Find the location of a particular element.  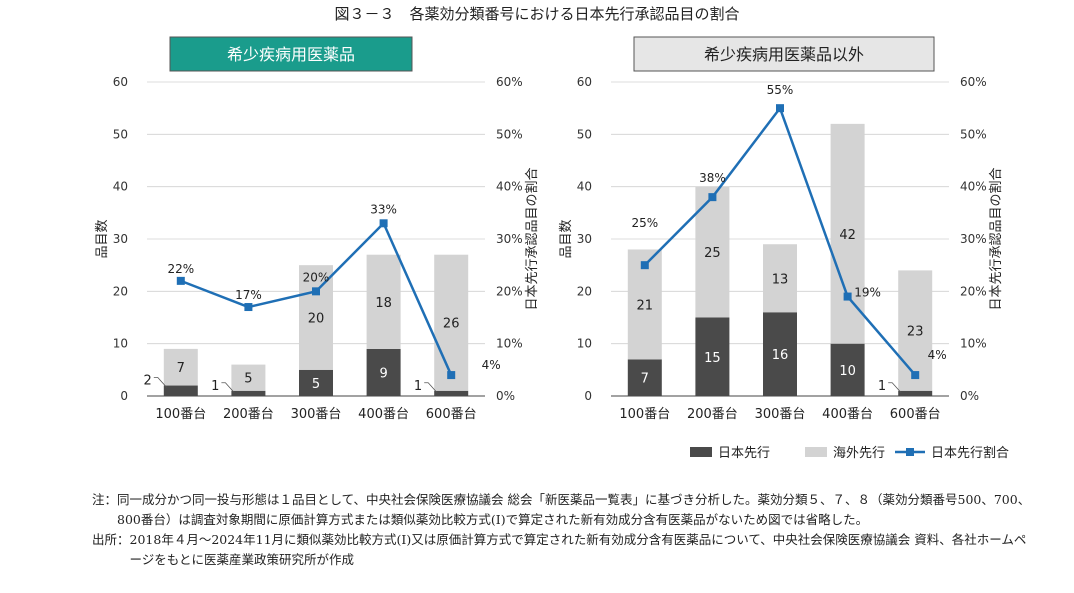

y-tick-label: 50 is located at coordinates (120, 134).